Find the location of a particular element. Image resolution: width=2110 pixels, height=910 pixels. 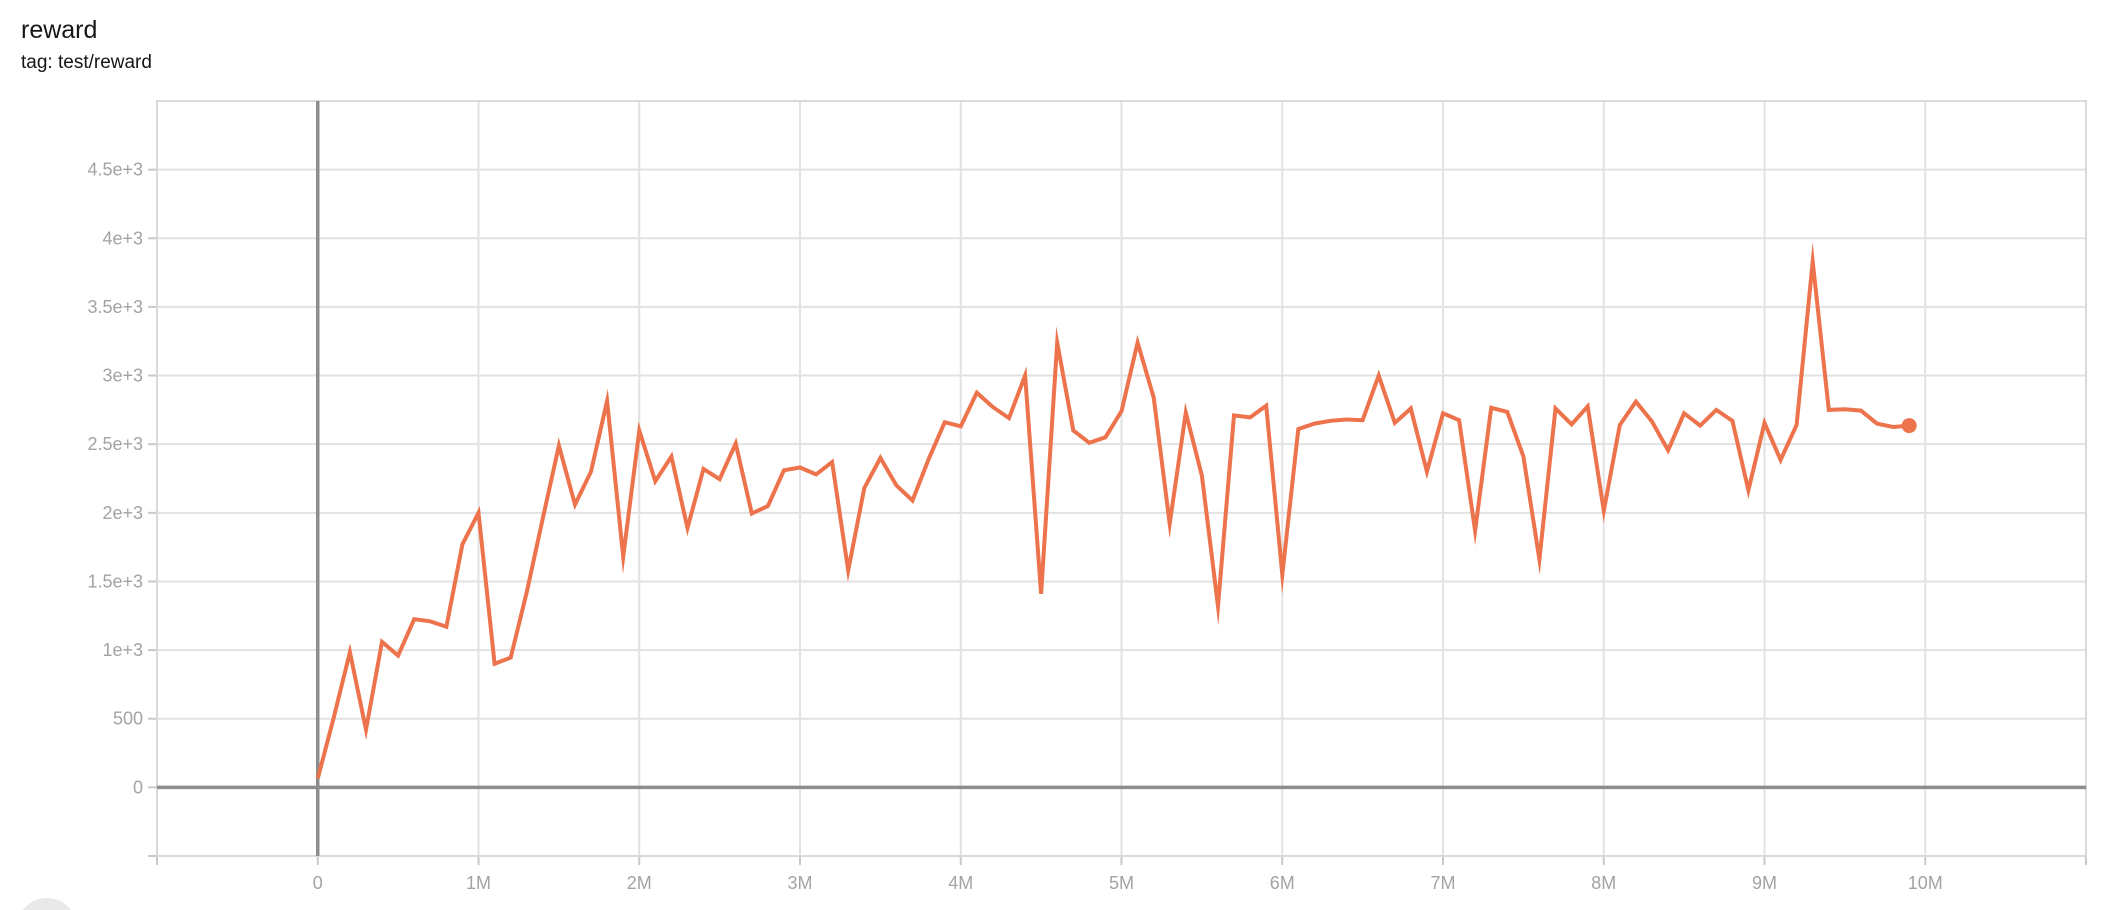

y-tick-label: 3.5e+3 is located at coordinates (115, 307).